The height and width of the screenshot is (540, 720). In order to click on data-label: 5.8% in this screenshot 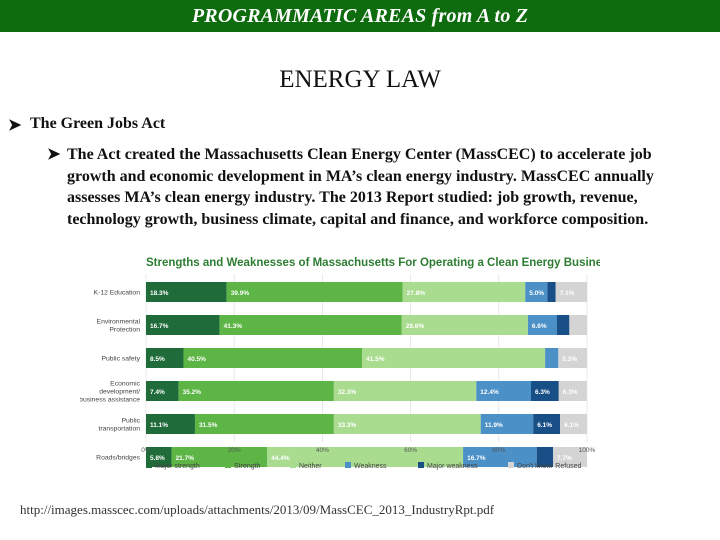, I will do `click(157, 458)`.